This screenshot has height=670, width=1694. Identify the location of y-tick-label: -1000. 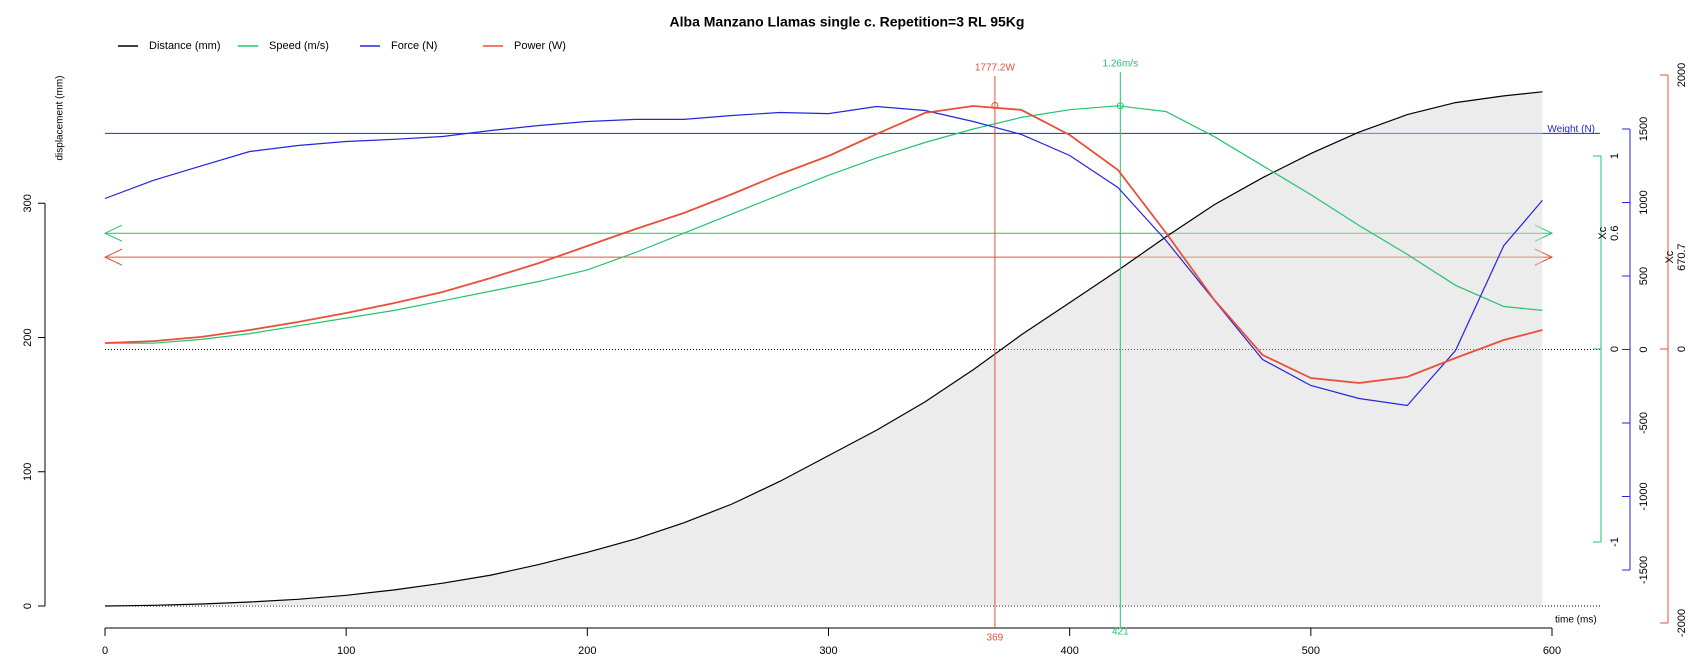
(1644, 496).